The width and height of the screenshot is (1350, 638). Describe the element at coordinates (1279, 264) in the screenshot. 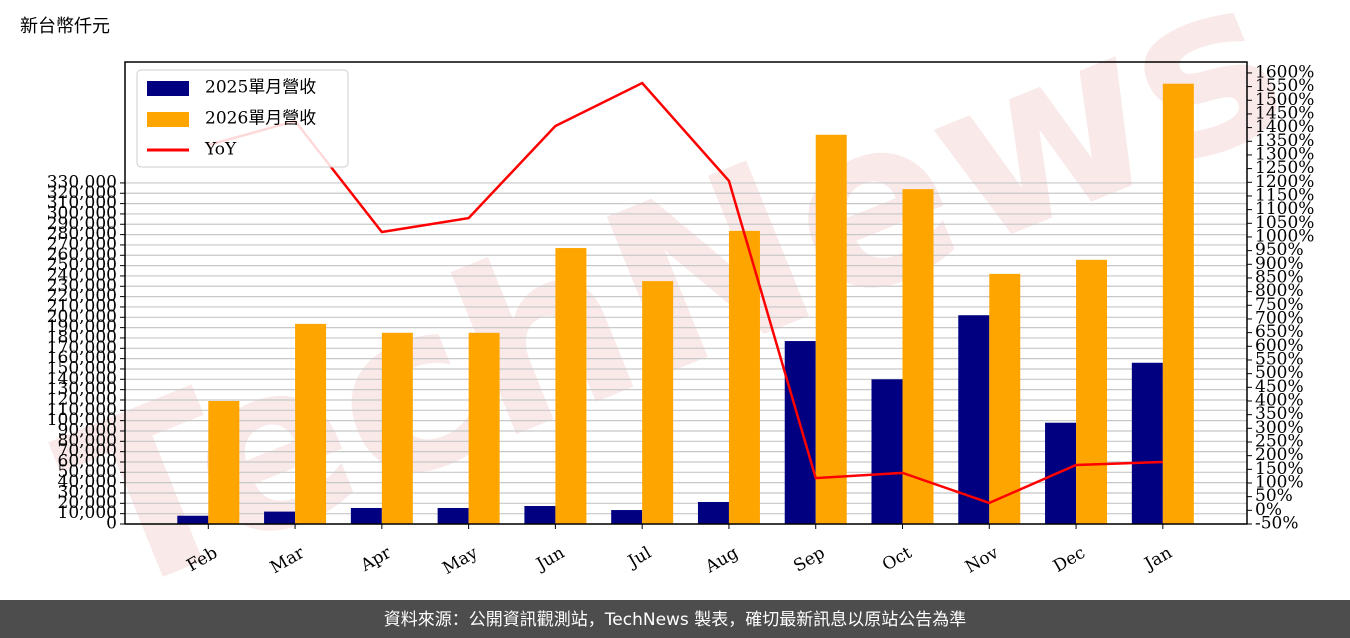

I see `y2-tick-label: 900%` at that location.